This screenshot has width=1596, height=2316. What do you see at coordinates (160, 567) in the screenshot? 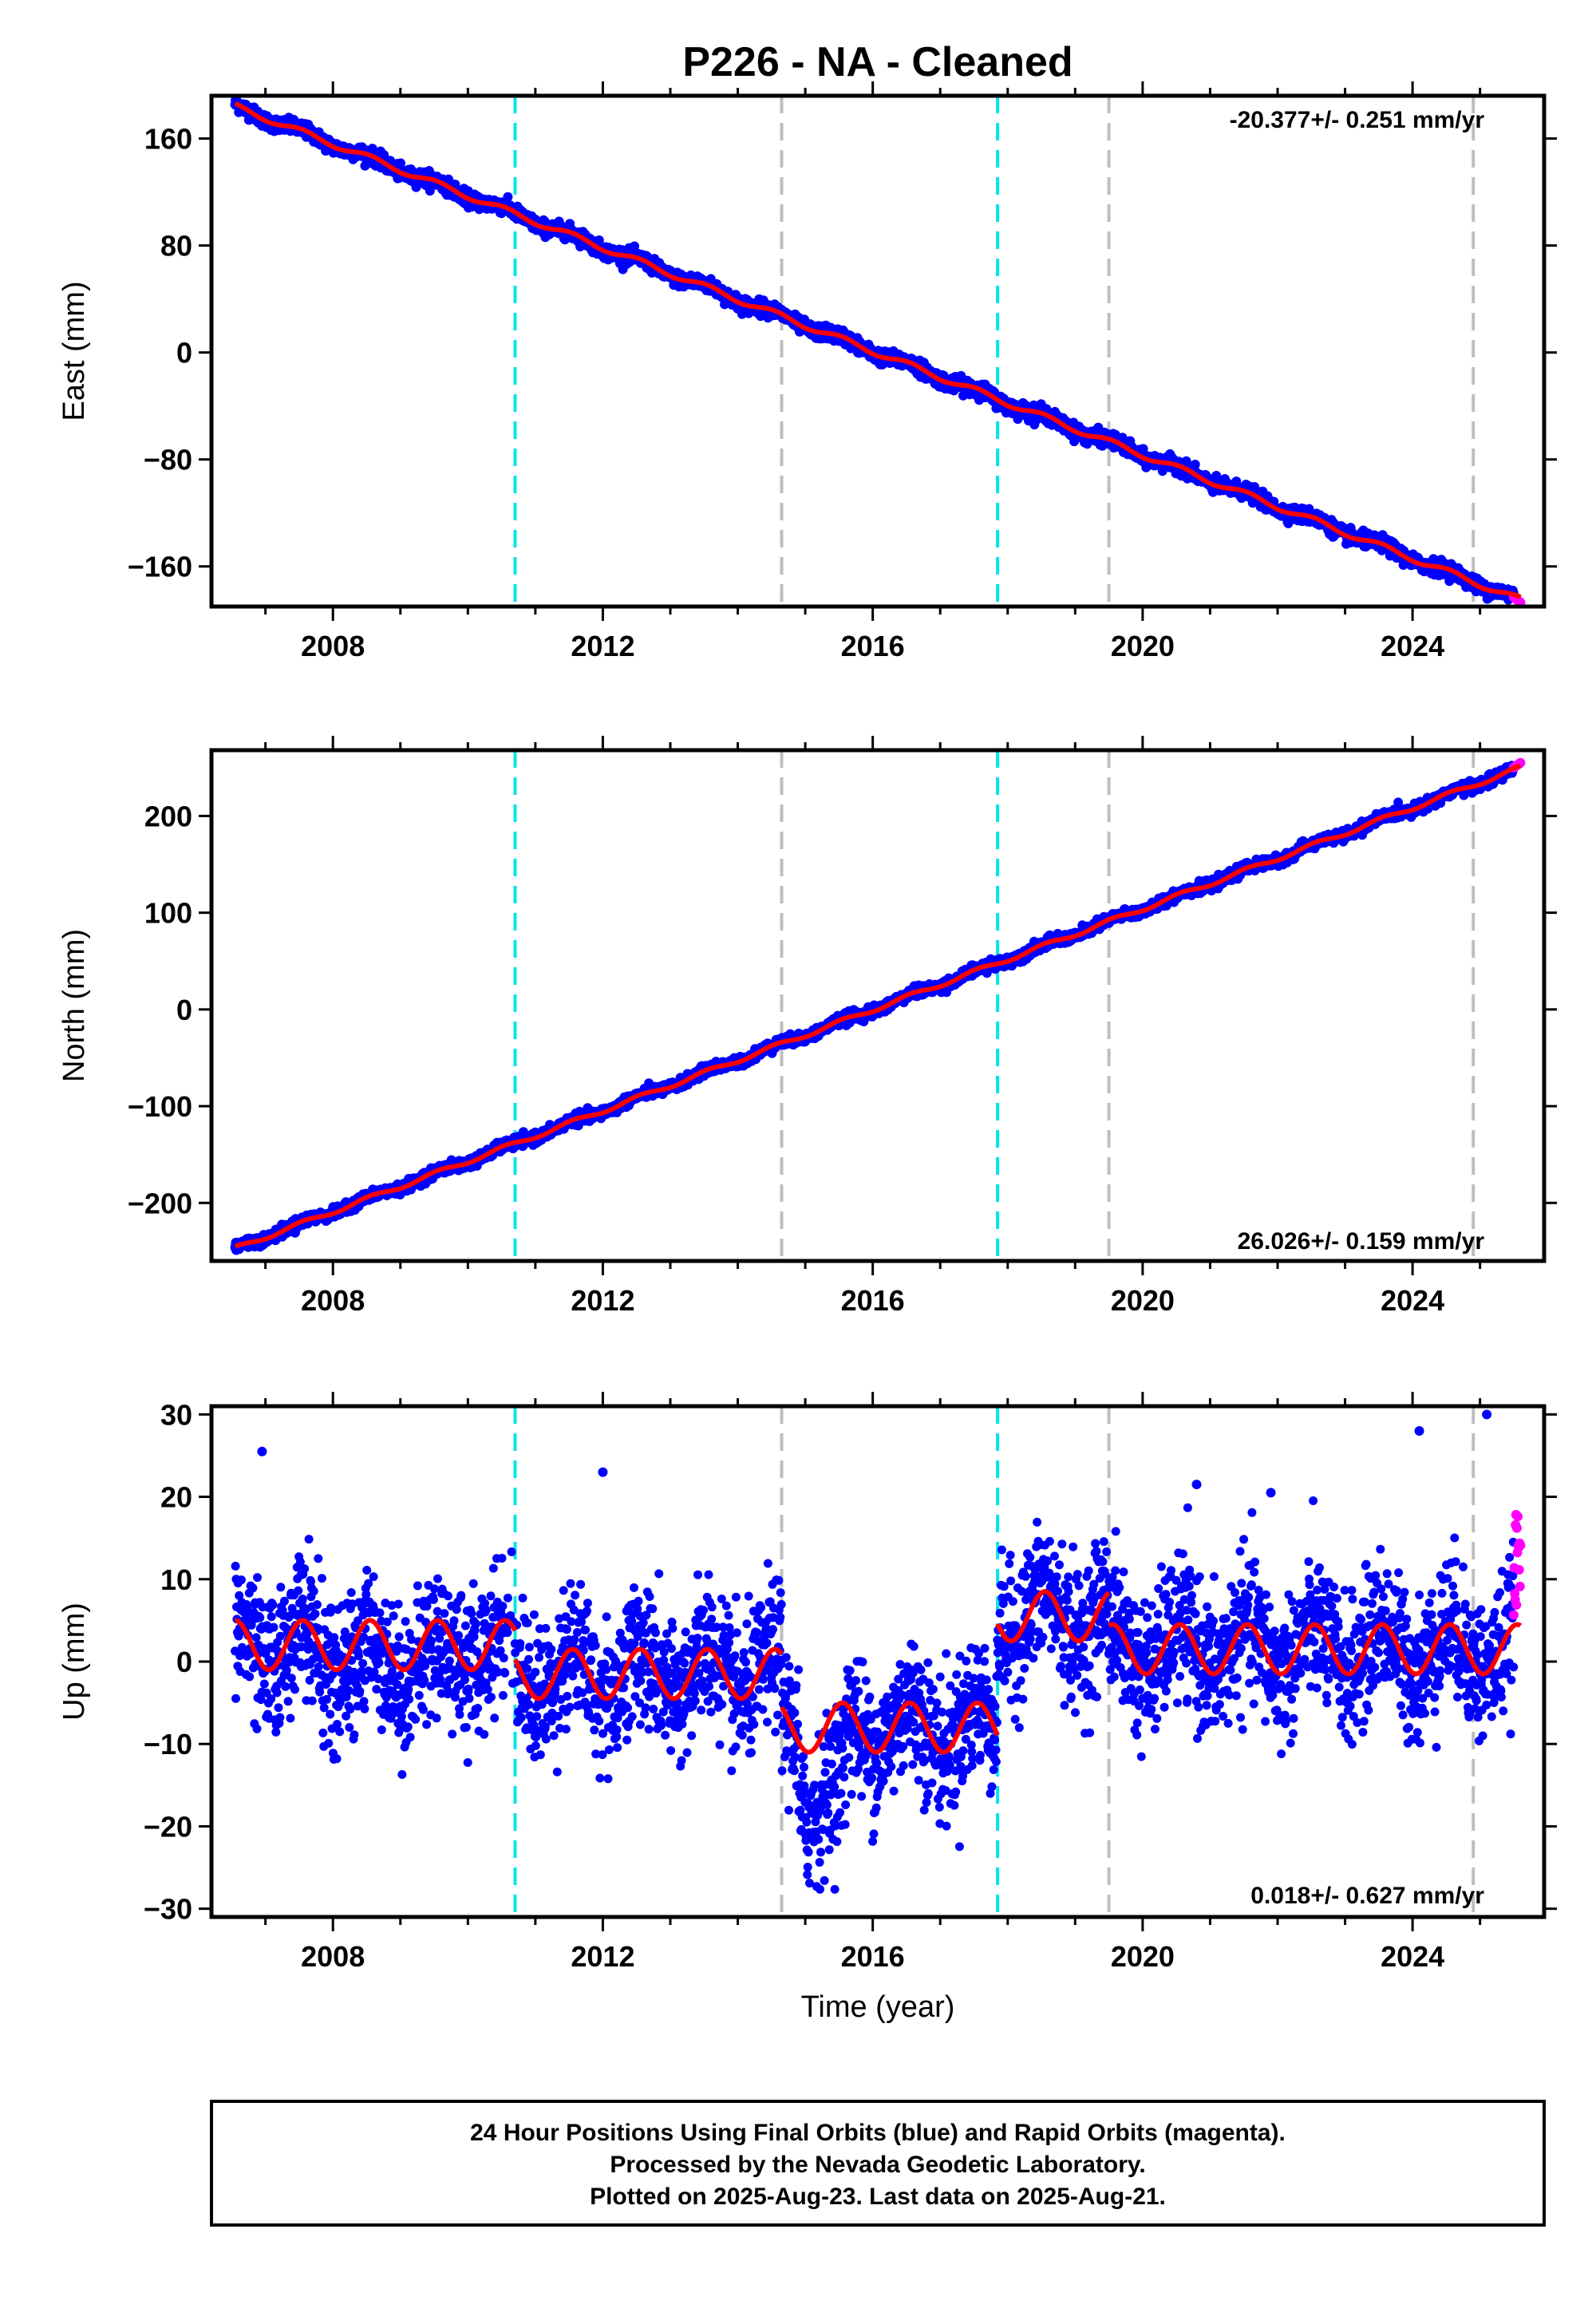
I see `east-y-tick-label: −160` at bounding box center [160, 567].